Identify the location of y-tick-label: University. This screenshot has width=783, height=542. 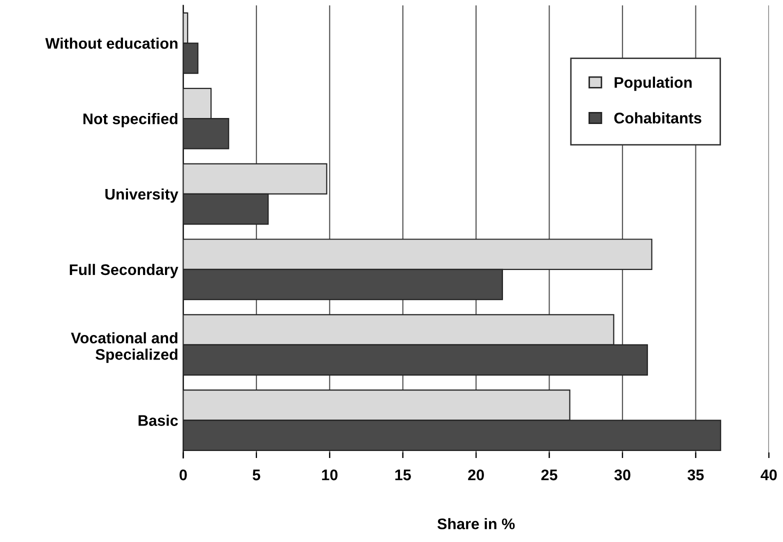
(141, 195).